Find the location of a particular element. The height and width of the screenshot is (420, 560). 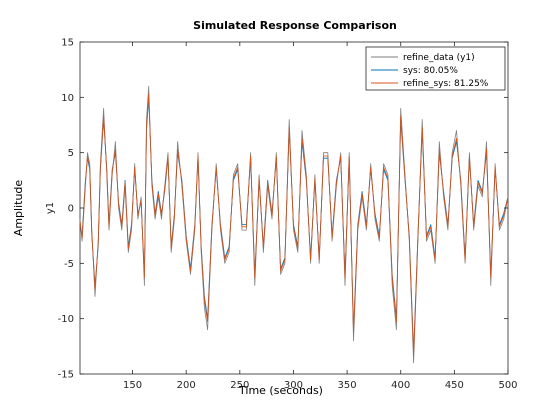

legend-label-1: refine_data (y1) is located at coordinates (439, 58).